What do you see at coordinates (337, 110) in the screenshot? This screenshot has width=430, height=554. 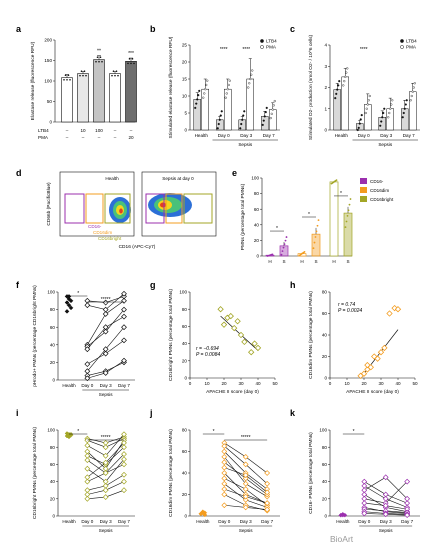 I see `c-bar` at bounding box center [337, 110].